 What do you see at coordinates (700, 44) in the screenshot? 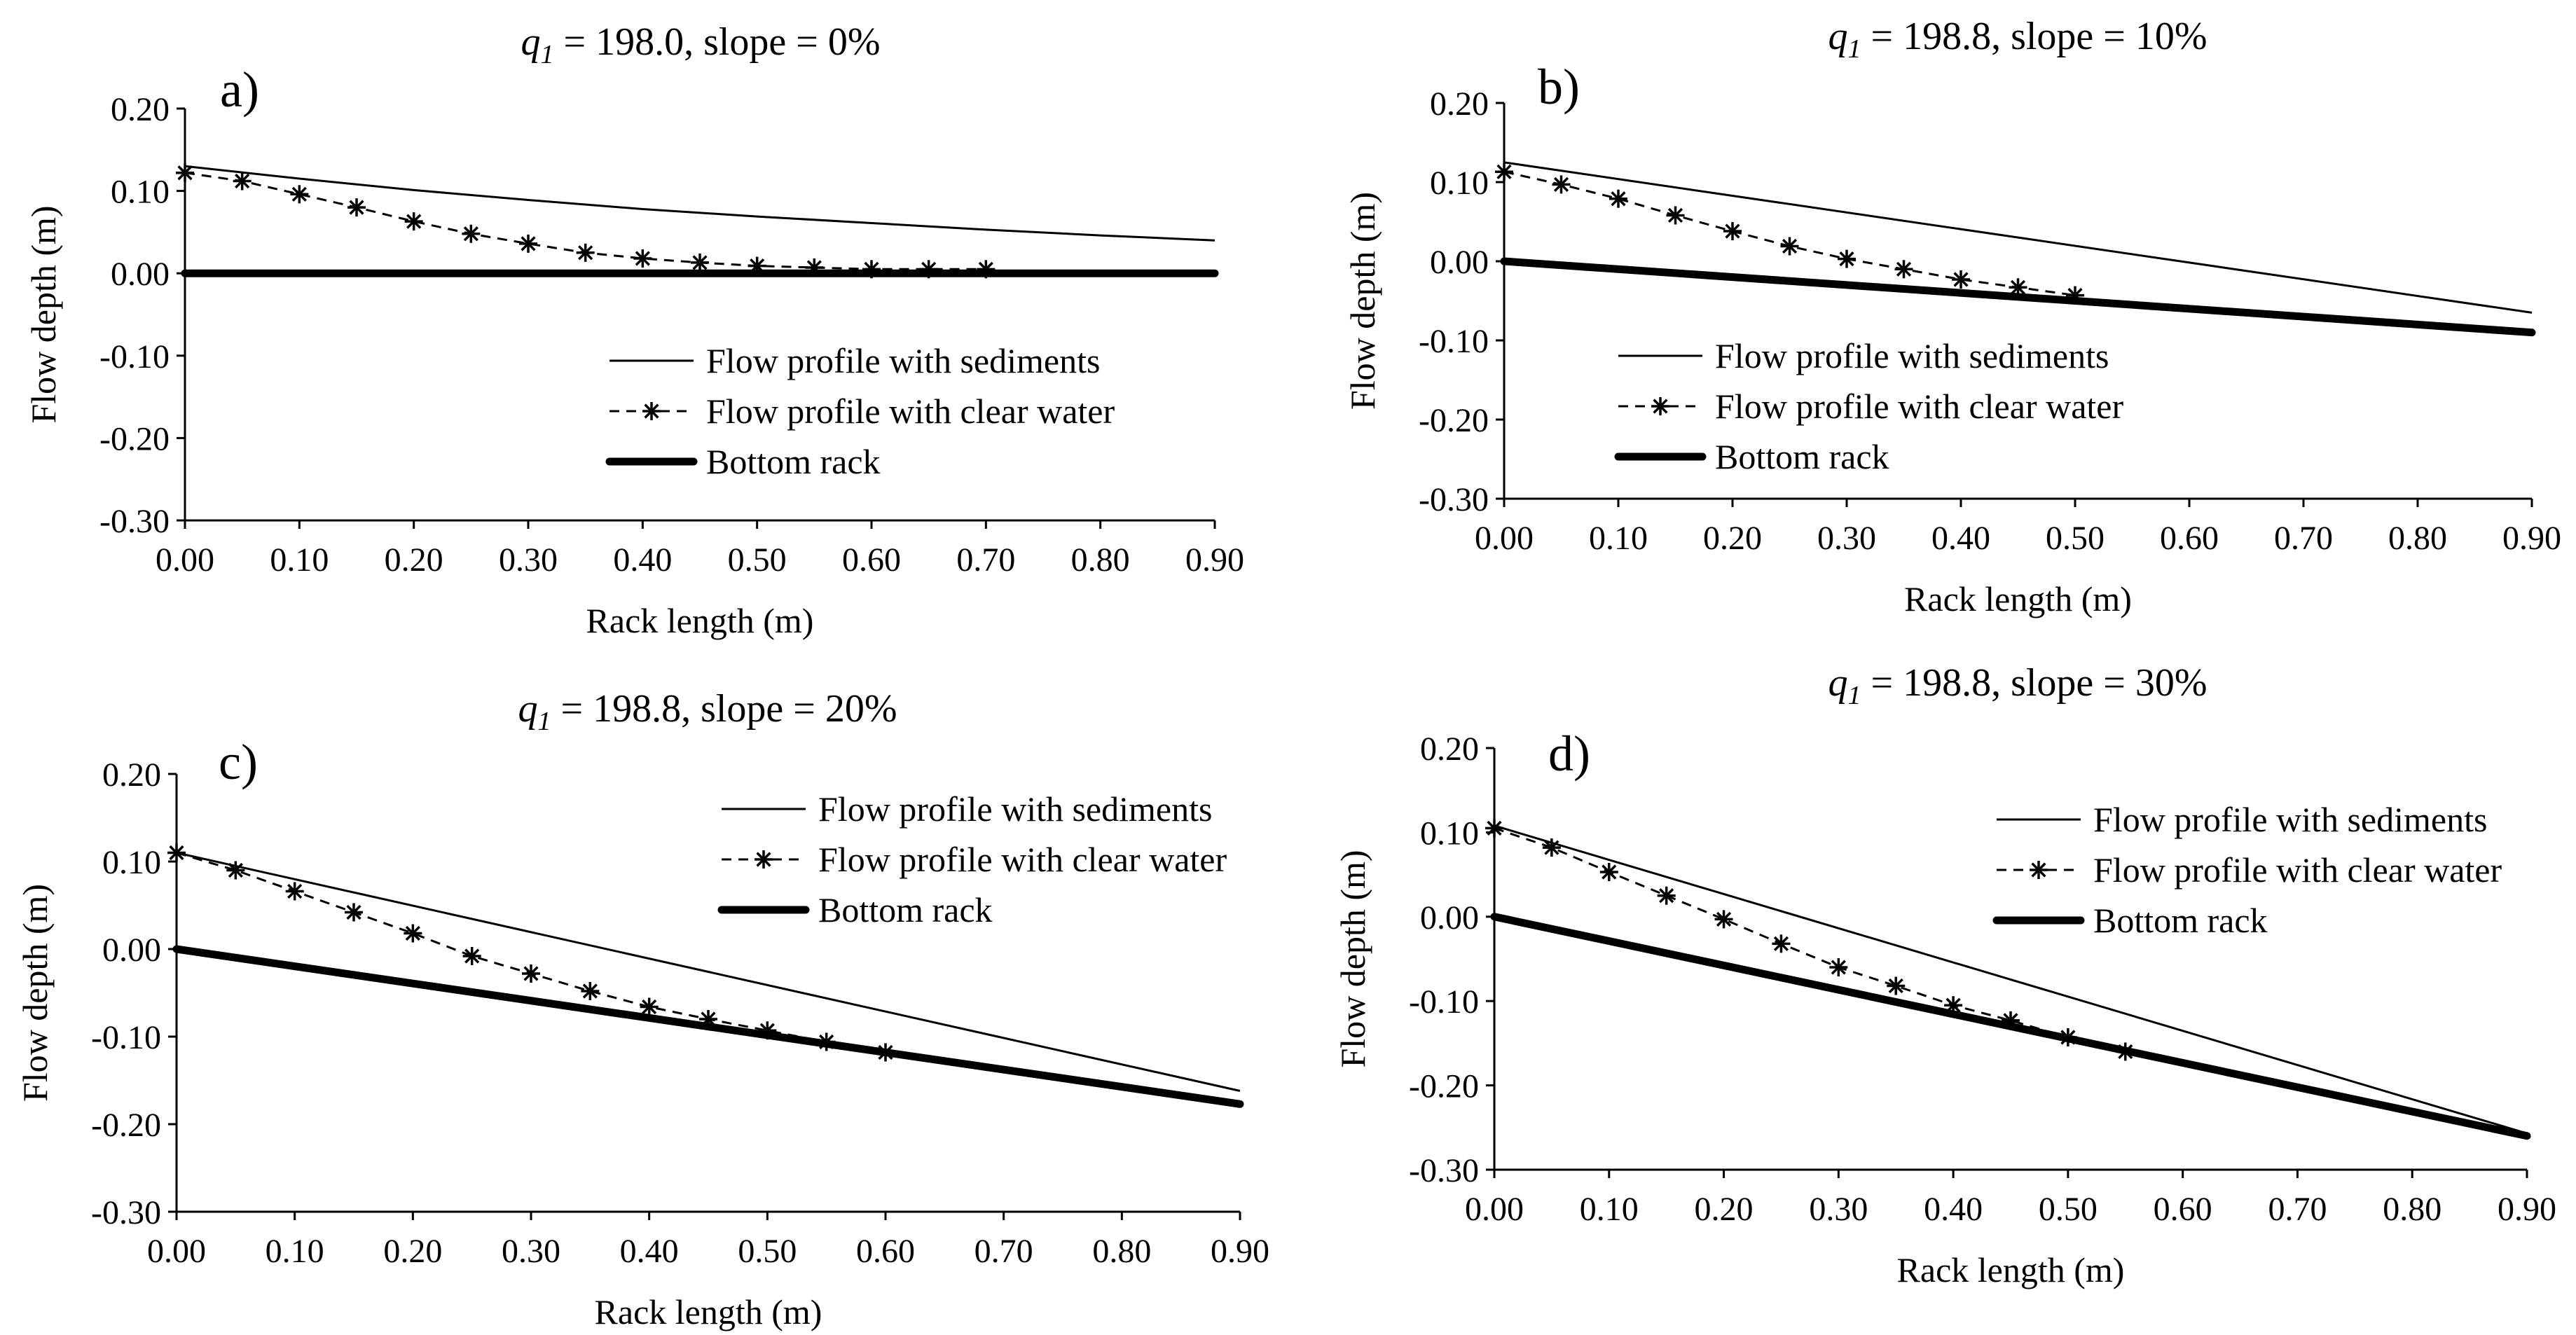
I see `chart-title: q1 = 198.0, slope = 0%` at bounding box center [700, 44].